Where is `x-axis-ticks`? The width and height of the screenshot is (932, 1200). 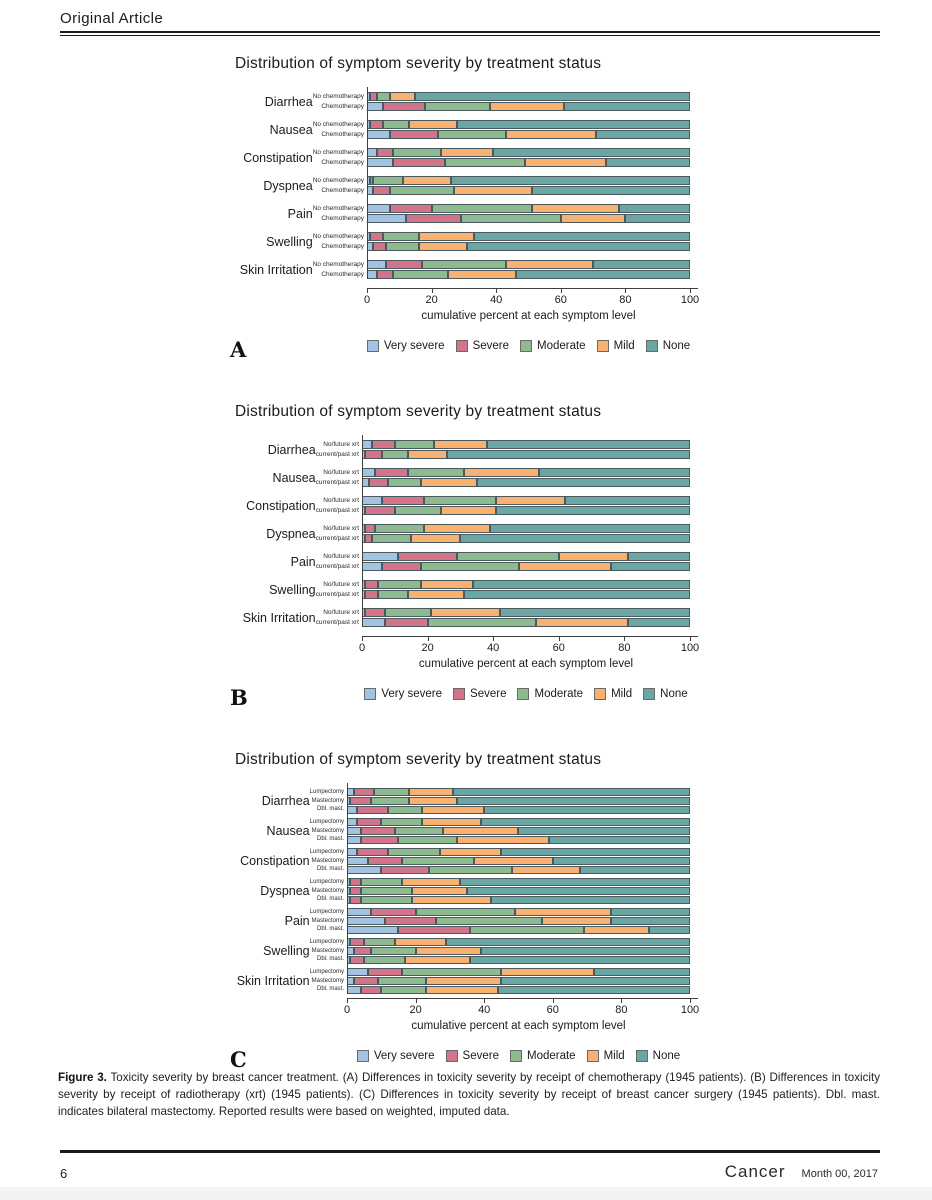 x-axis-ticks is located at coordinates (526, 639).